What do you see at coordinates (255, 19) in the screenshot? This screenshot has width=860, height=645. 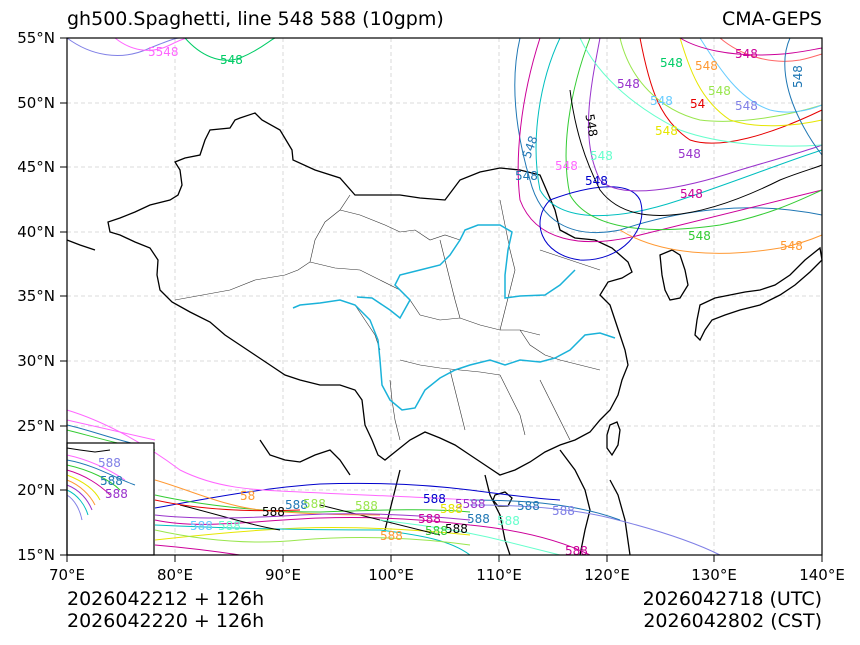 I see `chart-title: gh500.Spaghetti, line 548 588 (10gpm)` at bounding box center [255, 19].